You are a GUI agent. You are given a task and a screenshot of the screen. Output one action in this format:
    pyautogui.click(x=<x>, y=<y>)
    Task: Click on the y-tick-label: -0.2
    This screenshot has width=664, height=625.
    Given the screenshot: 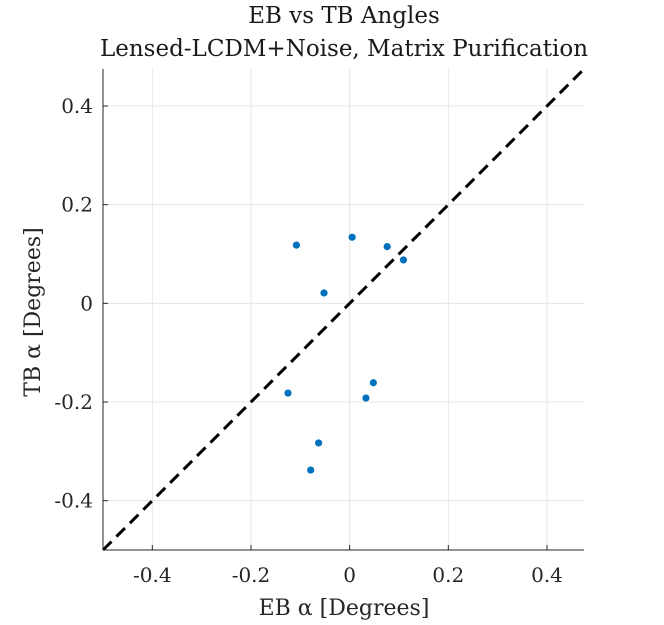 What is the action you would take?
    pyautogui.click(x=73, y=402)
    